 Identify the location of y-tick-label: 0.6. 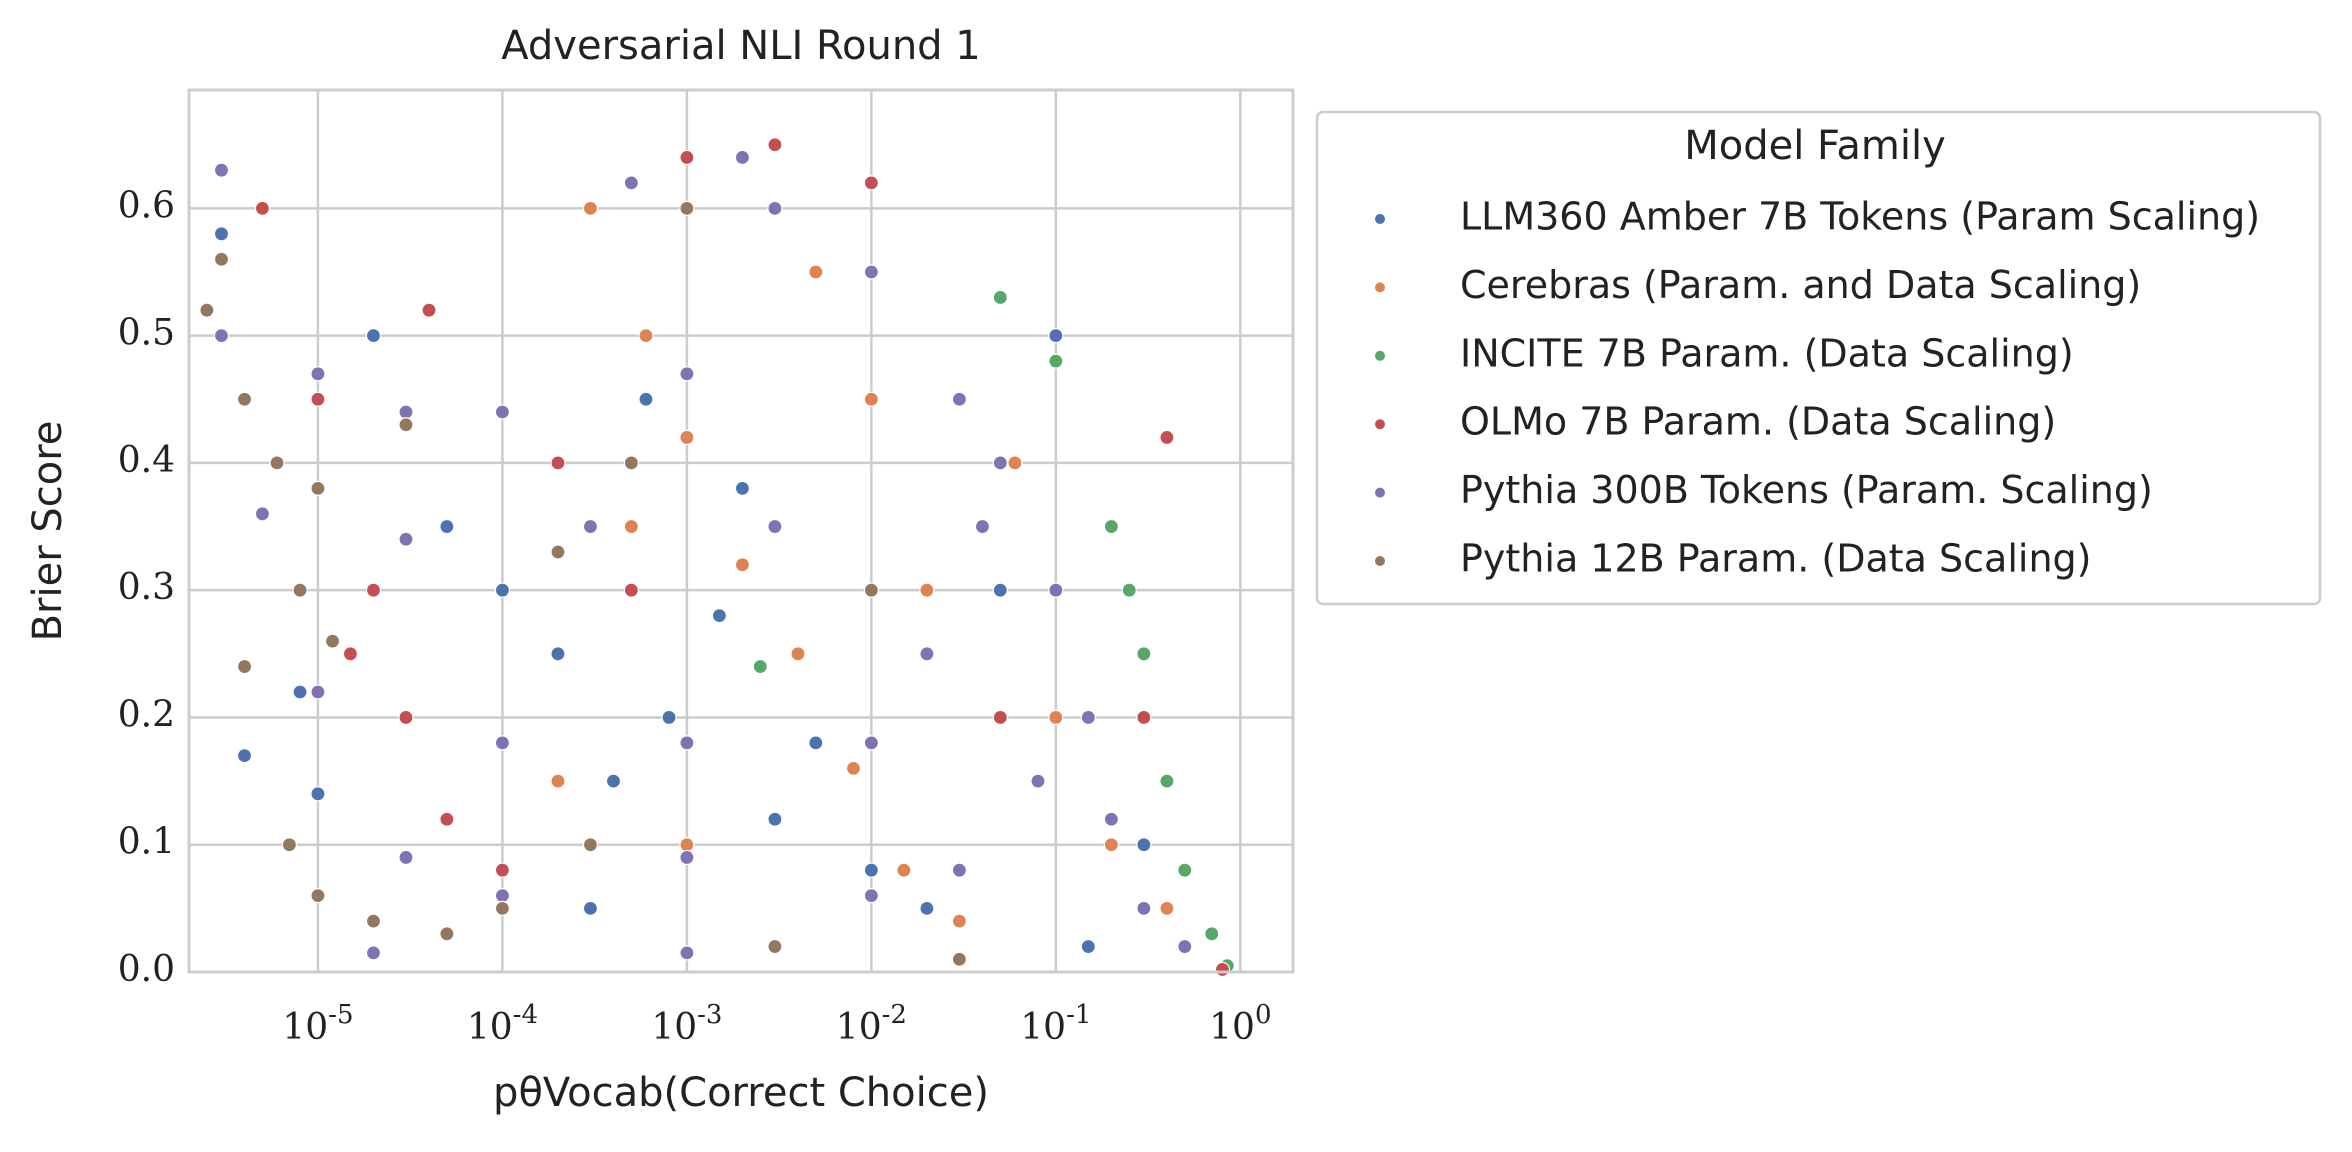
(146, 205).